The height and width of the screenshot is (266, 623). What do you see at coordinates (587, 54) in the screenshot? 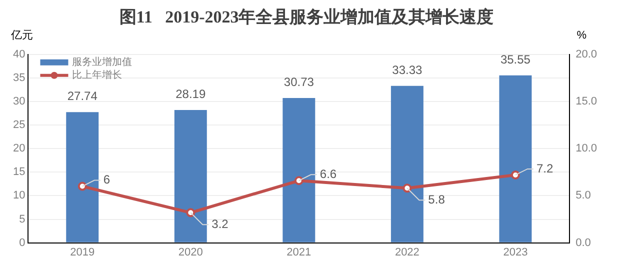
I see `y2-tick-label: 20.0` at bounding box center [587, 54].